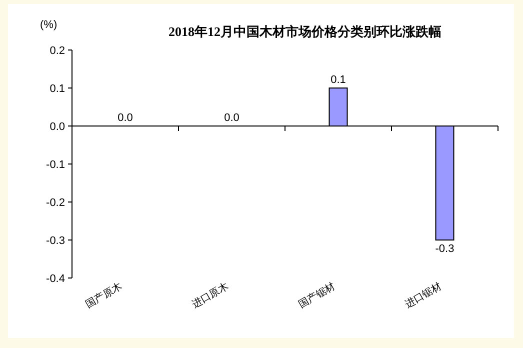 The height and width of the screenshot is (348, 523). What do you see at coordinates (55, 241) in the screenshot?
I see `y-tick-label: -0.3` at bounding box center [55, 241].